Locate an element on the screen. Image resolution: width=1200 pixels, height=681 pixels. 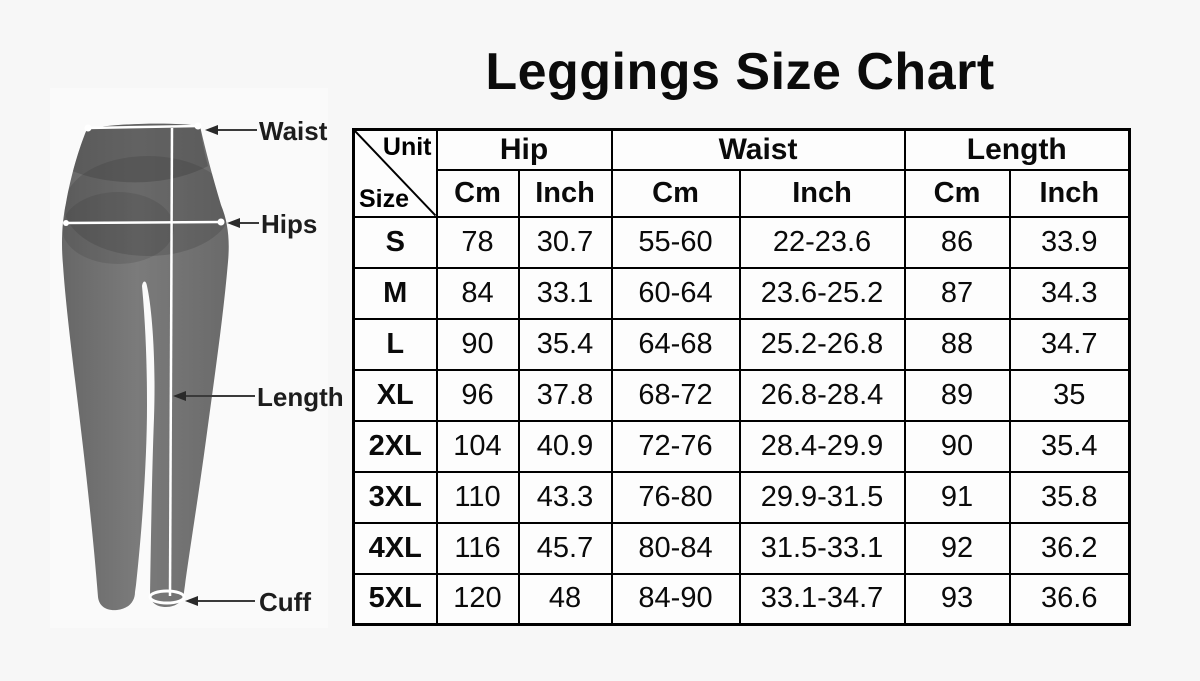
unit-header-waist-inch: Inch is located at coordinates (822, 193).